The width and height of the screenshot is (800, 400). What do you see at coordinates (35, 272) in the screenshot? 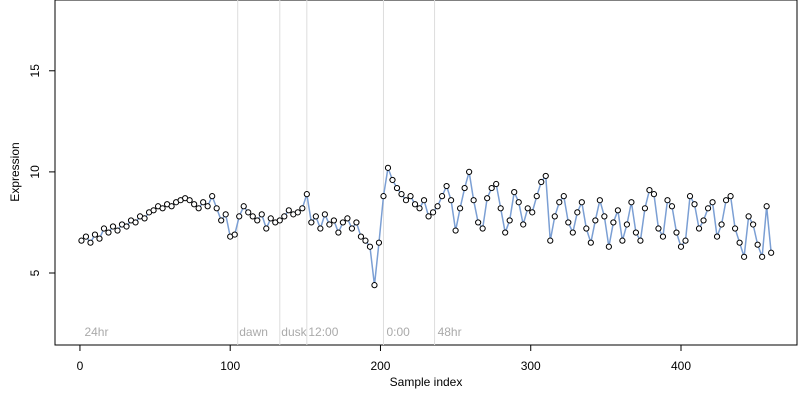
I see `y-tick-label: 5` at bounding box center [35, 272].